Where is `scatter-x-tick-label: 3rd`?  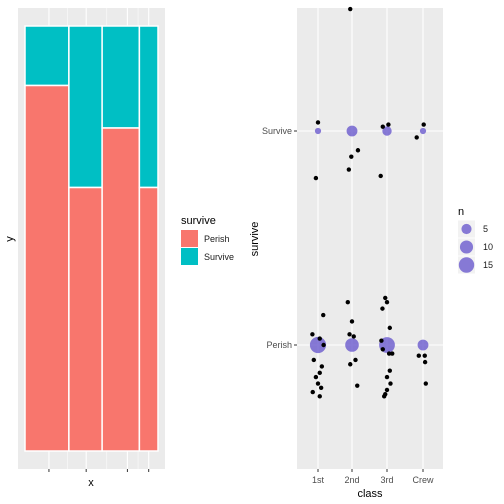
scatter-x-tick-label: 3rd is located at coordinates (386, 480).